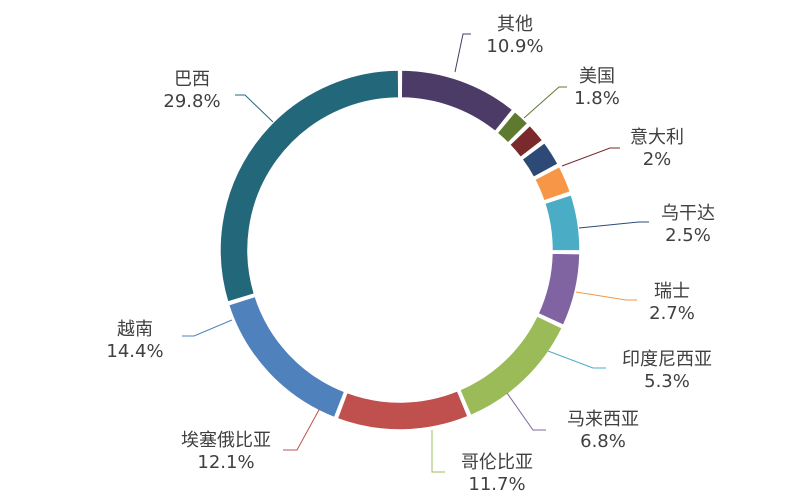 The width and height of the screenshot is (800, 500). What do you see at coordinates (226, 440) in the screenshot?
I see `slice-label-8: 埃塞俄比亚` at bounding box center [226, 440].